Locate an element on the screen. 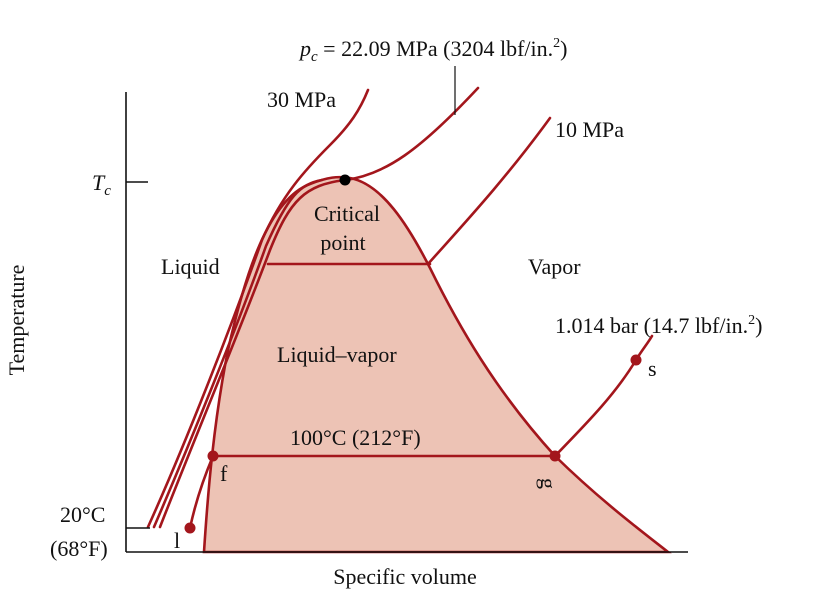 This screenshot has height=594, width=837. vapor-region-label: Vapor is located at coordinates (554, 266).